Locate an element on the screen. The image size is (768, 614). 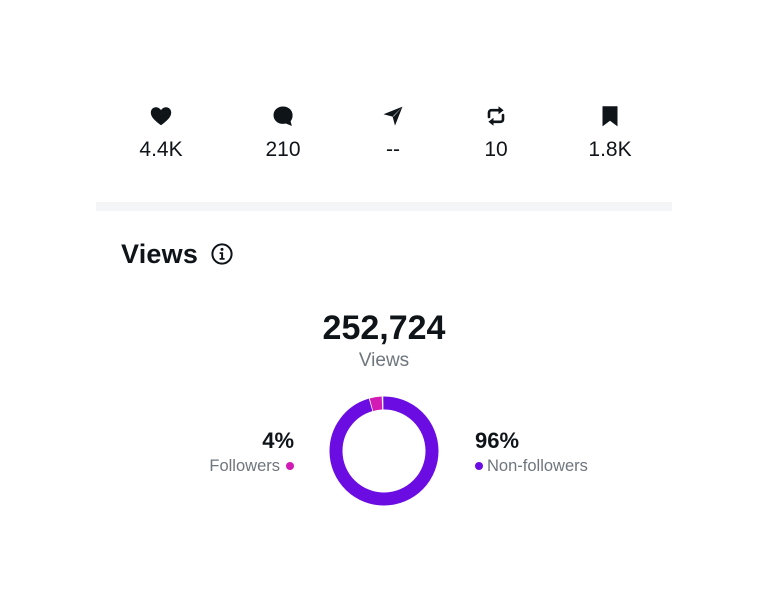
views-total: 252,724 Views is located at coordinates (384, 339).